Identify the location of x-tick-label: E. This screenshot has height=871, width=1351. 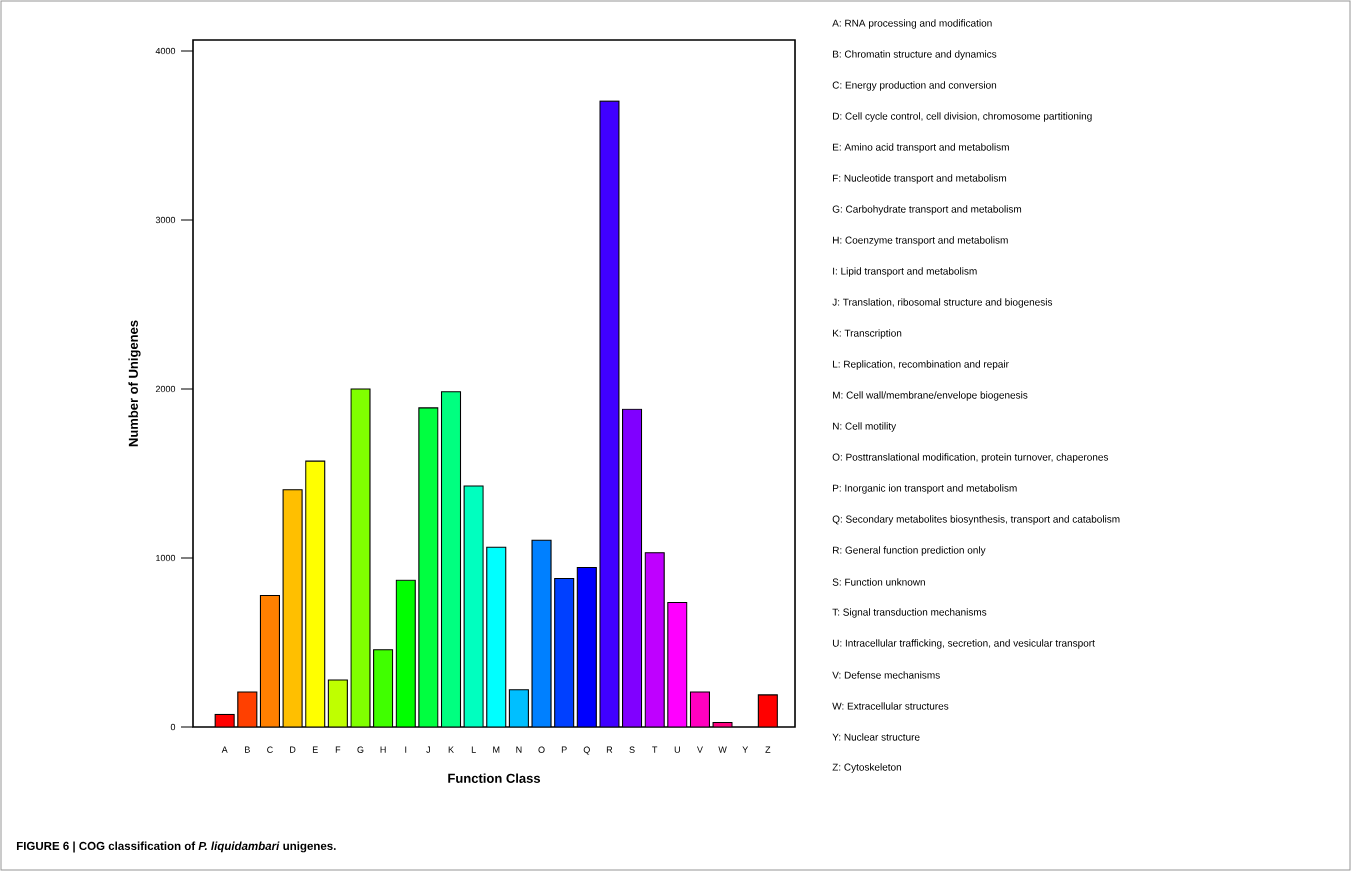
(315, 749).